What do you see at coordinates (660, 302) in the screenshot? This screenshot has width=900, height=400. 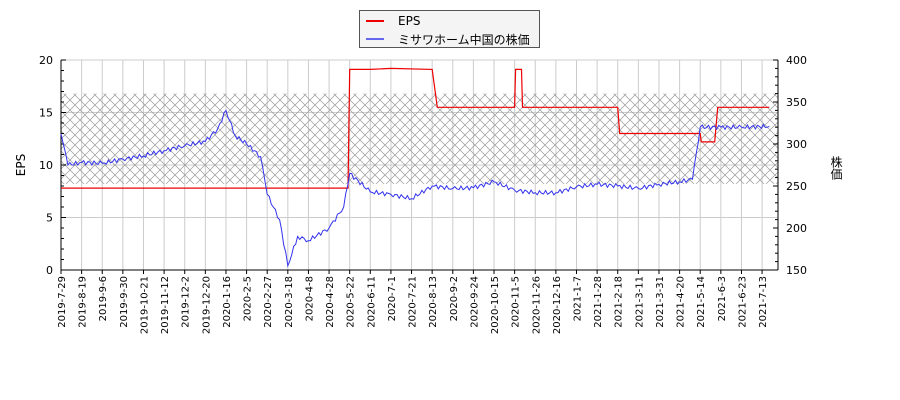 I see `svg-text: 2021-3-31` at bounding box center [660, 302].